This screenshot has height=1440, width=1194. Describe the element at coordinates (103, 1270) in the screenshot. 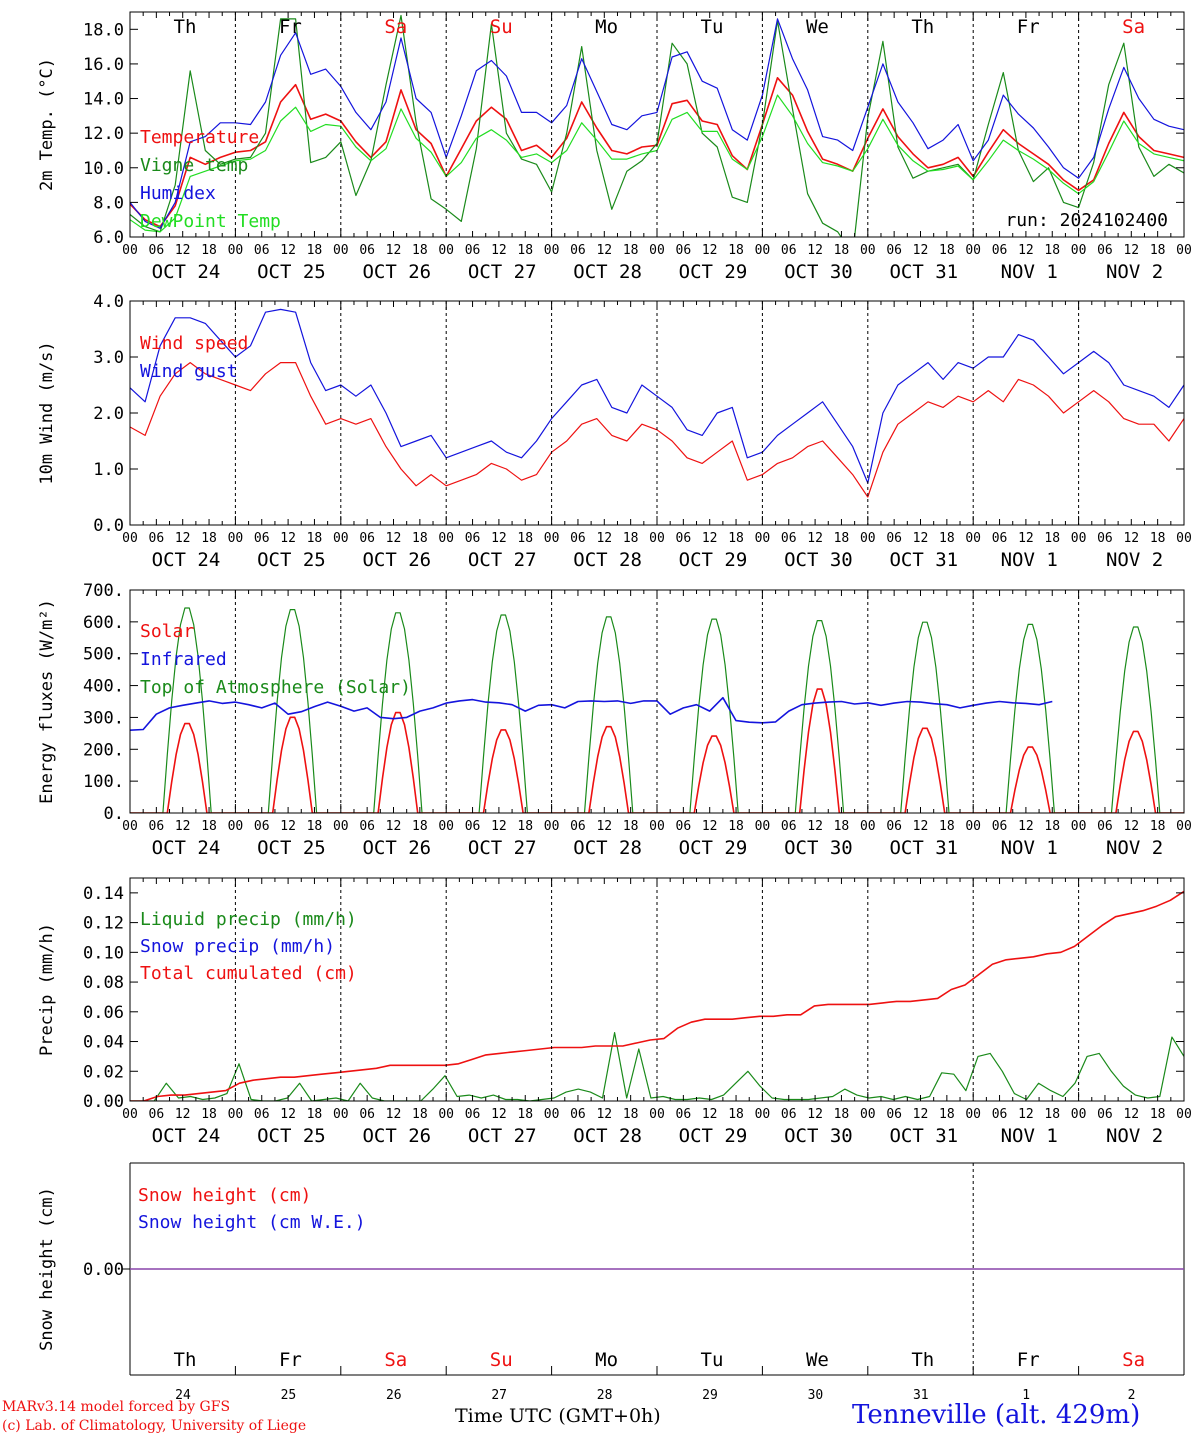

I see `y-tick-label: 0.00` at that location.